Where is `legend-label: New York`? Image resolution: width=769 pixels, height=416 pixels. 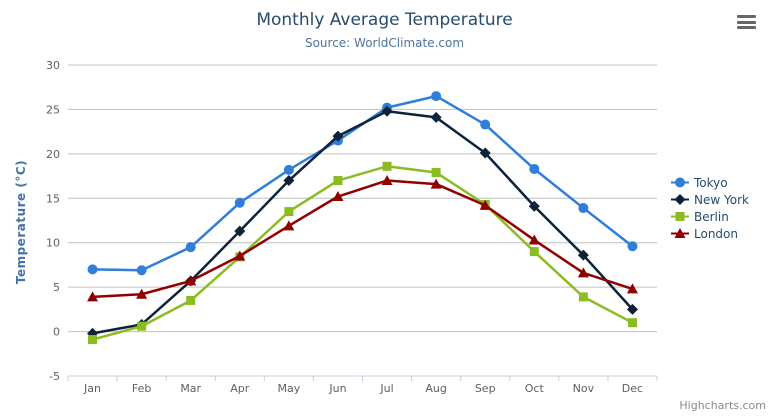 legend-label: New York is located at coordinates (721, 199).